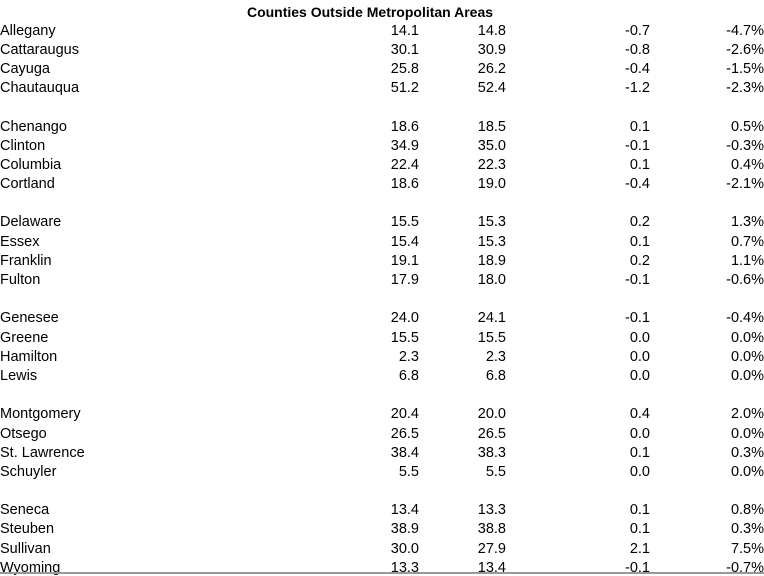 The image size is (764, 576). What do you see at coordinates (26, 260) in the screenshot?
I see `county-name-cell: Franklin` at bounding box center [26, 260].